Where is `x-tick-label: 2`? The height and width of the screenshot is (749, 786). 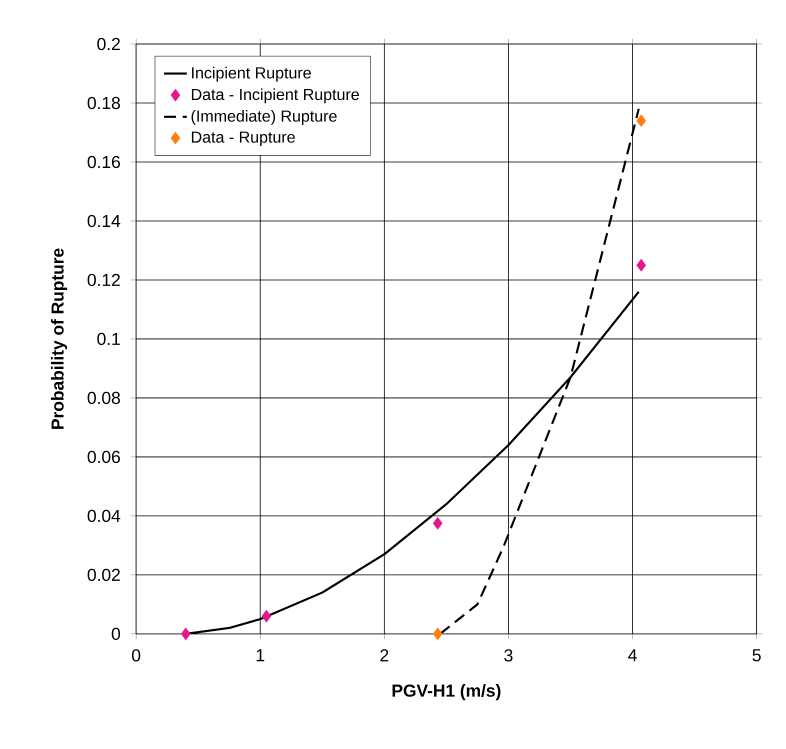
x-tick-label: 2 is located at coordinates (384, 655).